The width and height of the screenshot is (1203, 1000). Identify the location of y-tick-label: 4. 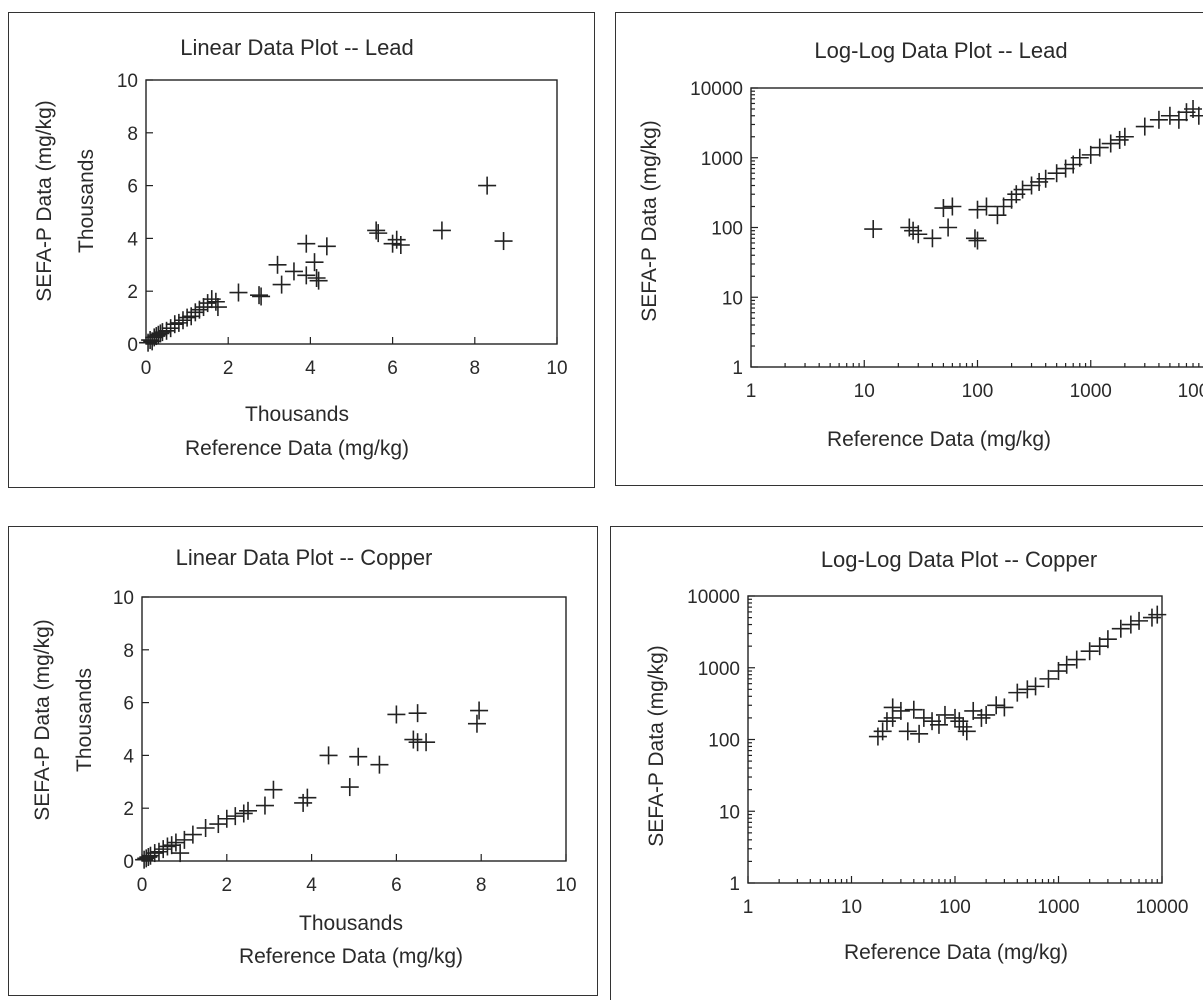
(132, 239).